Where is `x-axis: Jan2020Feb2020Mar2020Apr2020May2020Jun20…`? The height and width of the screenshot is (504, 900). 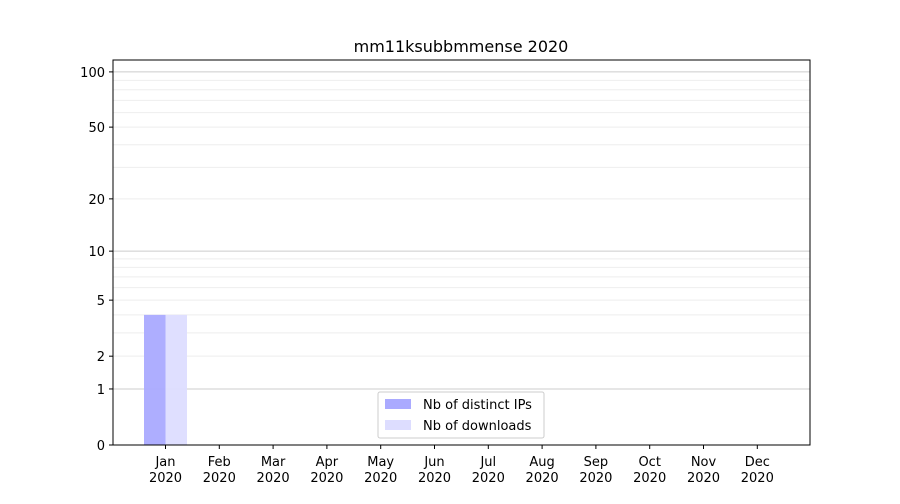 x-axis: Jan2020Feb2020Mar2020Apr2020May2020Jun20… is located at coordinates (461, 465).